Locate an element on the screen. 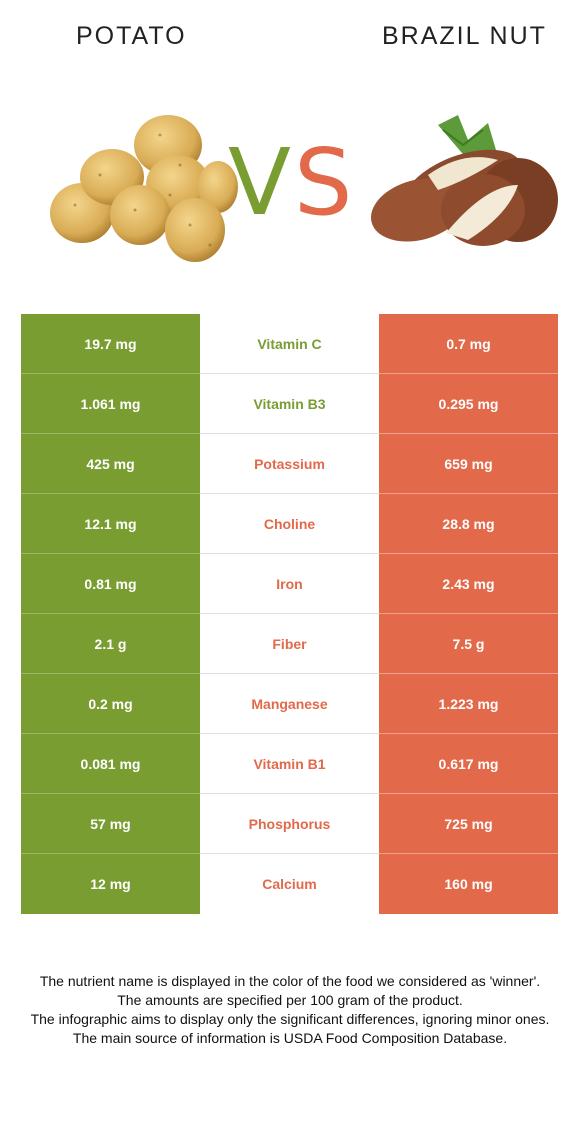 This screenshot has width=580, height=1144. nutrient-name: Fiber is located at coordinates (289, 644).